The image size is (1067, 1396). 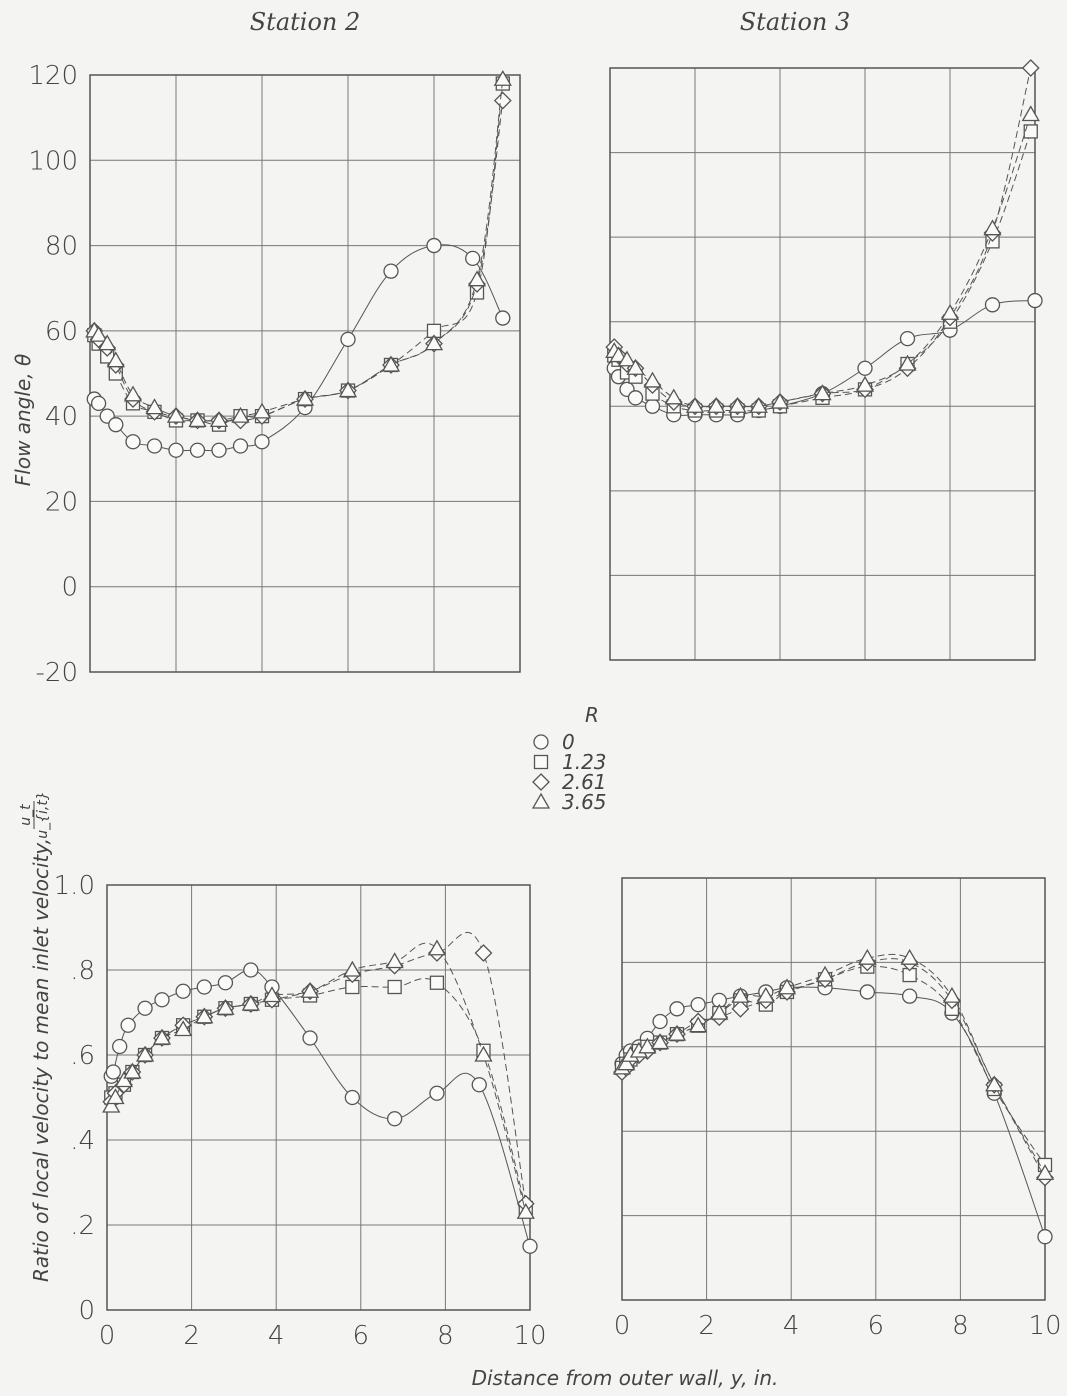 I want to click on station-3-velocity-point-circle, so click(x=660, y=1021).